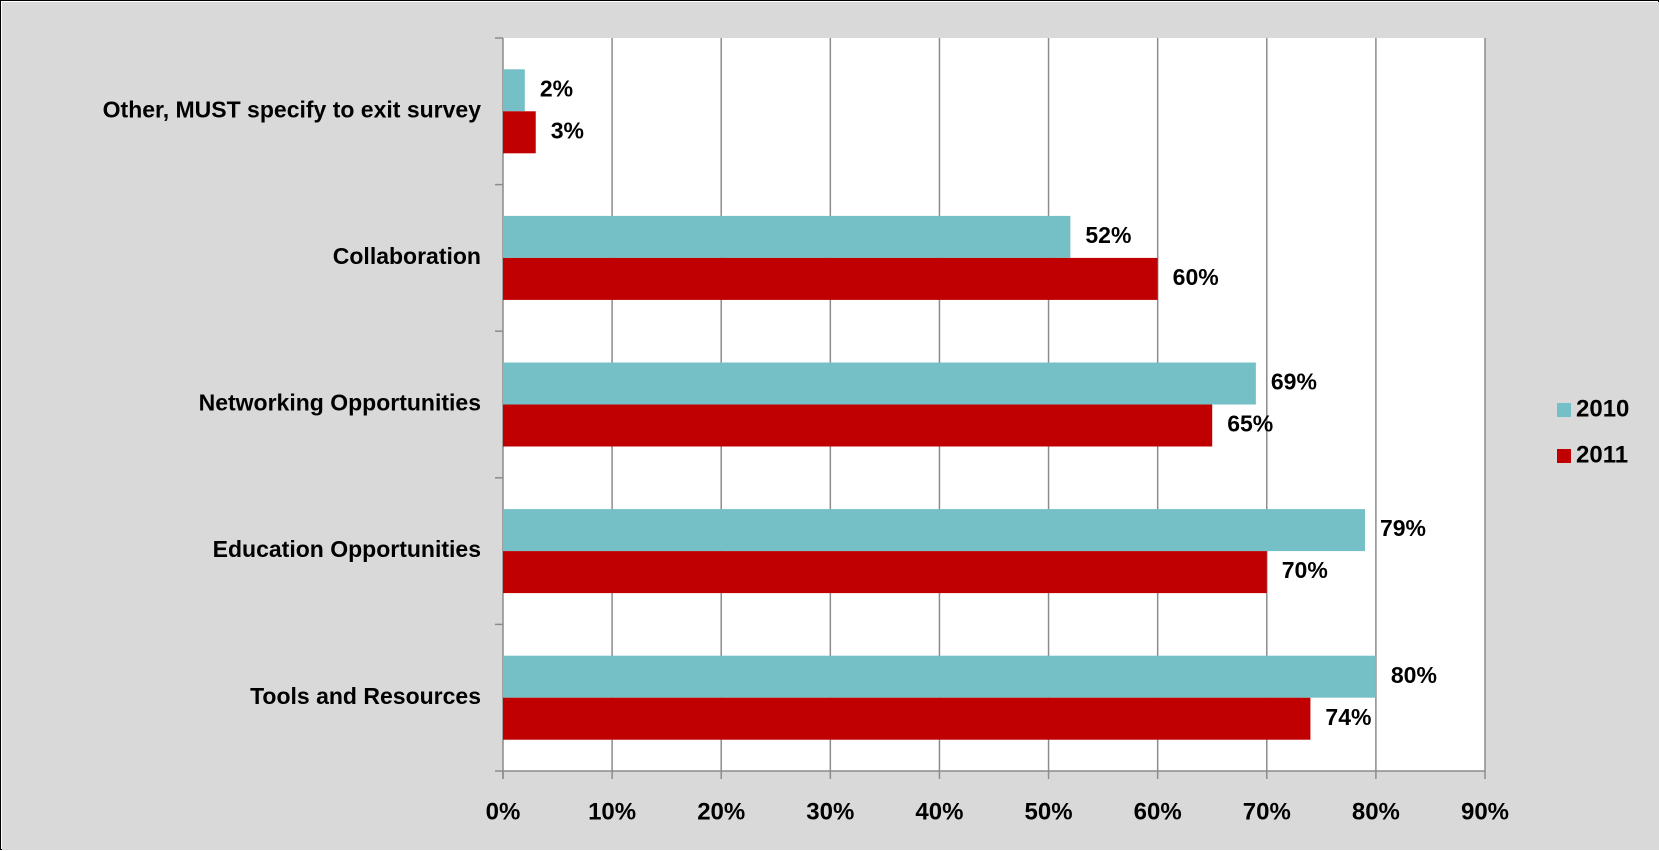 The image size is (1659, 851). Describe the element at coordinates (1348, 717) in the screenshot. I see `data-label-2011: 74%` at that location.